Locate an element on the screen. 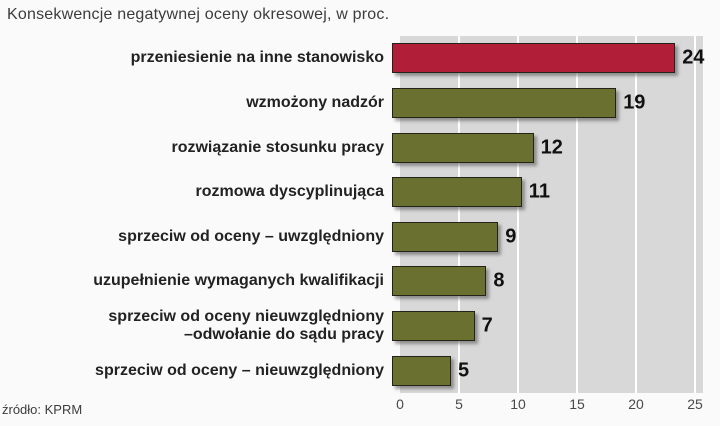 This screenshot has height=426, width=720. chart-row: sprzeciw od oceny – nieuwzględniony 5 is located at coordinates (360, 370).